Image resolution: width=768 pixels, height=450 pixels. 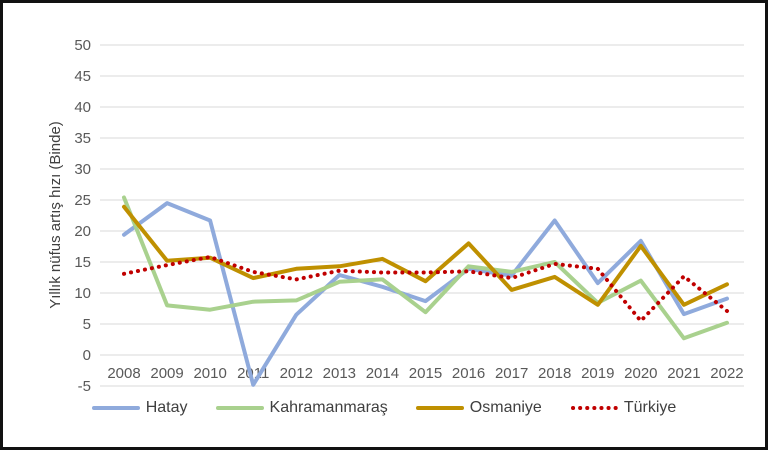 What do you see at coordinates (511, 373) in the screenshot?
I see `x-tick-label: 2017` at bounding box center [511, 373].